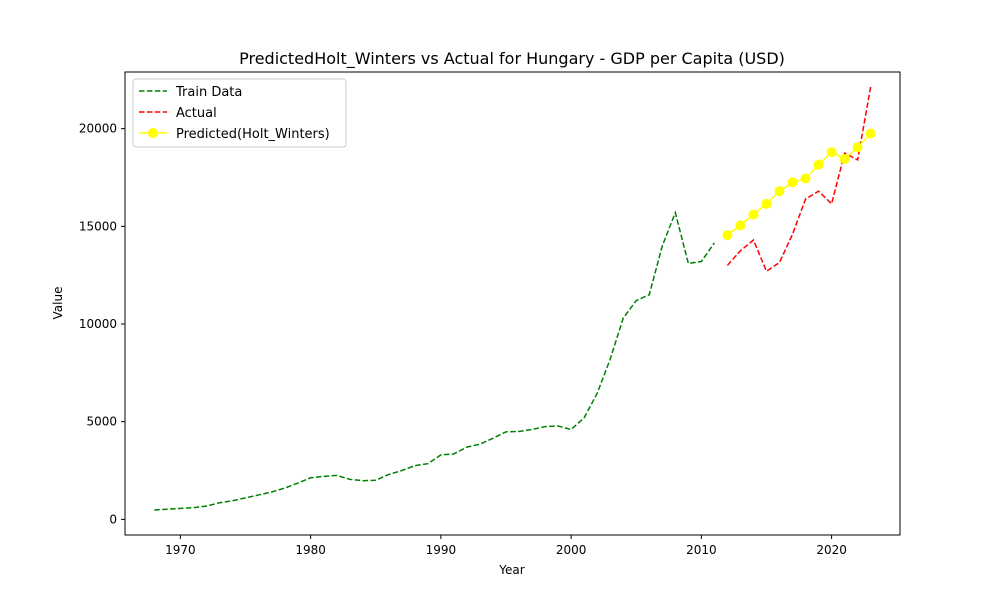 The image size is (1000, 600). What do you see at coordinates (701, 550) in the screenshot?
I see `x-tick-label: 2010` at bounding box center [701, 550].